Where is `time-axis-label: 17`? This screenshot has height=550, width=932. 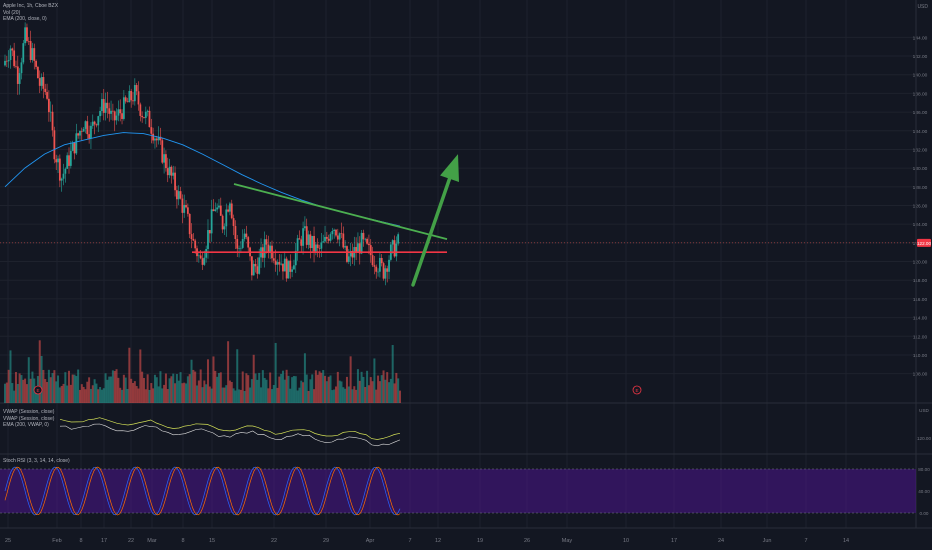 time-axis-label: 17 is located at coordinates (674, 541).